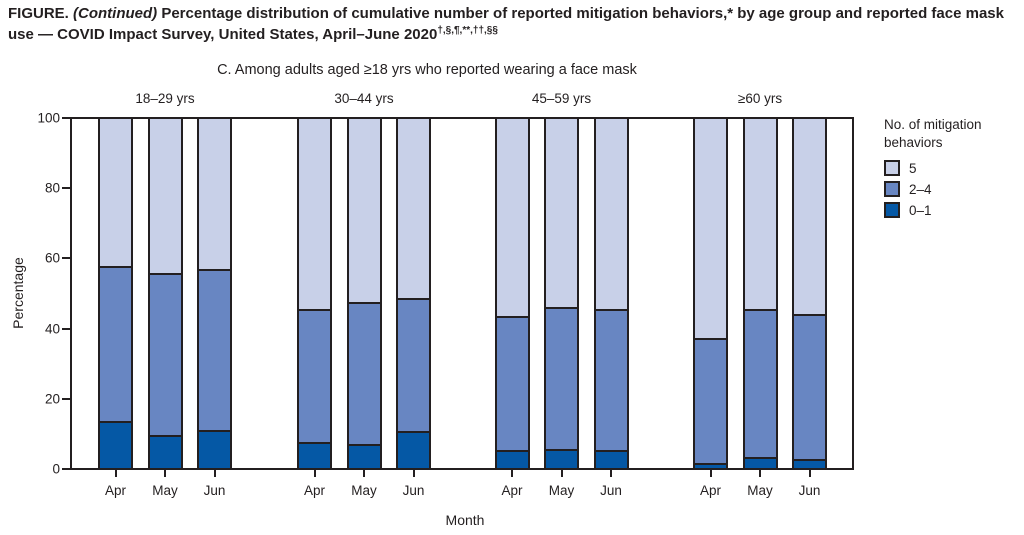 This screenshot has width=1024, height=535. Describe the element at coordinates (41, 13) in the screenshot. I see `figure-title-prefix: FIGURE.` at that location.